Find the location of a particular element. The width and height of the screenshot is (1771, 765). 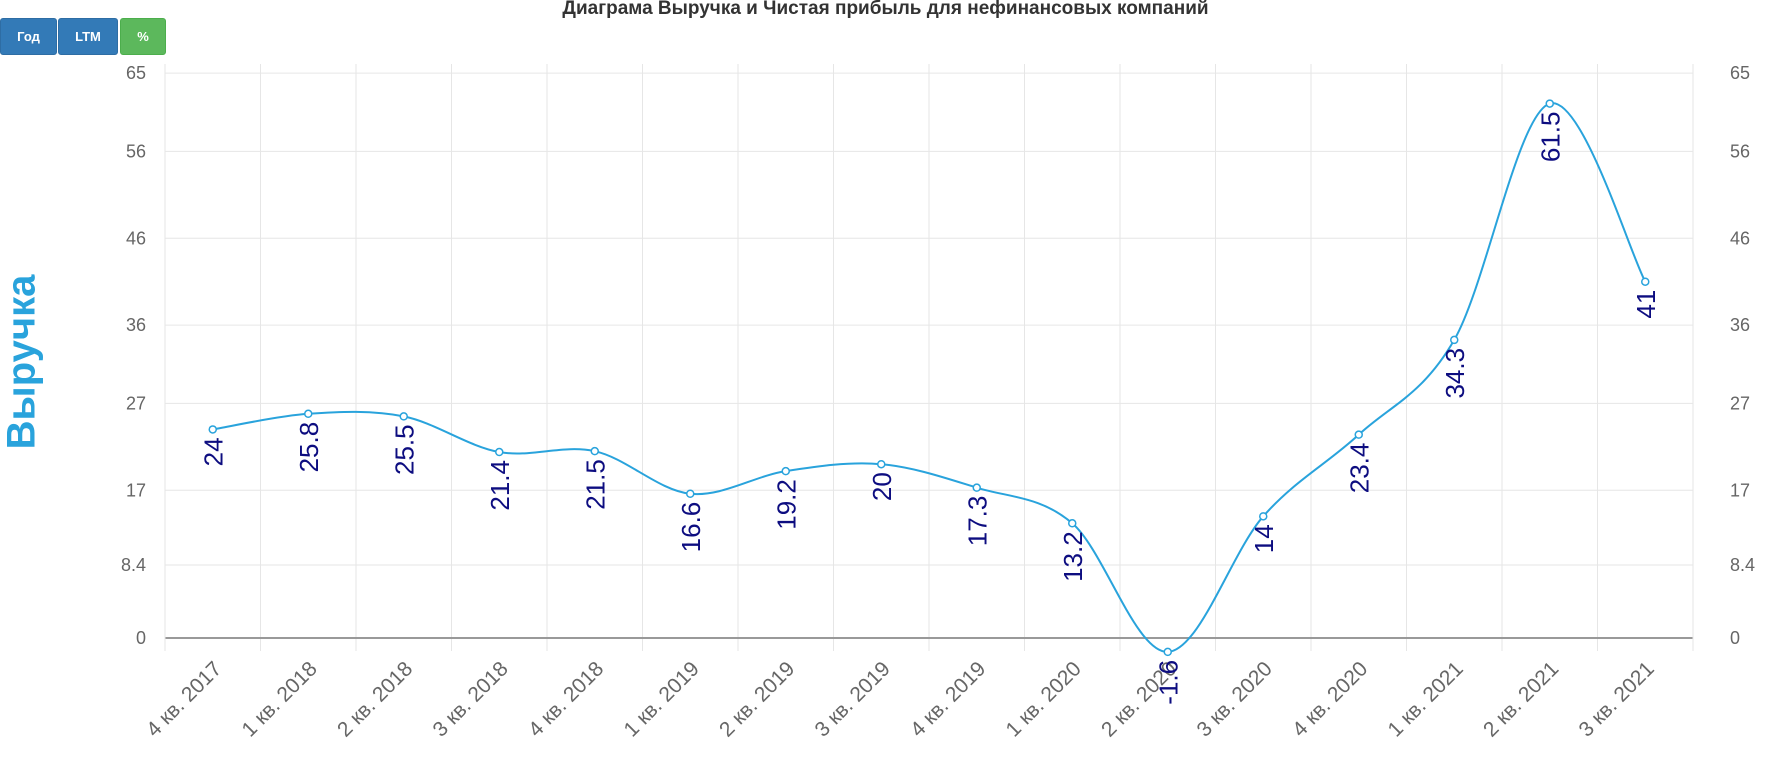

data-label: 16.6 is located at coordinates (691, 527).